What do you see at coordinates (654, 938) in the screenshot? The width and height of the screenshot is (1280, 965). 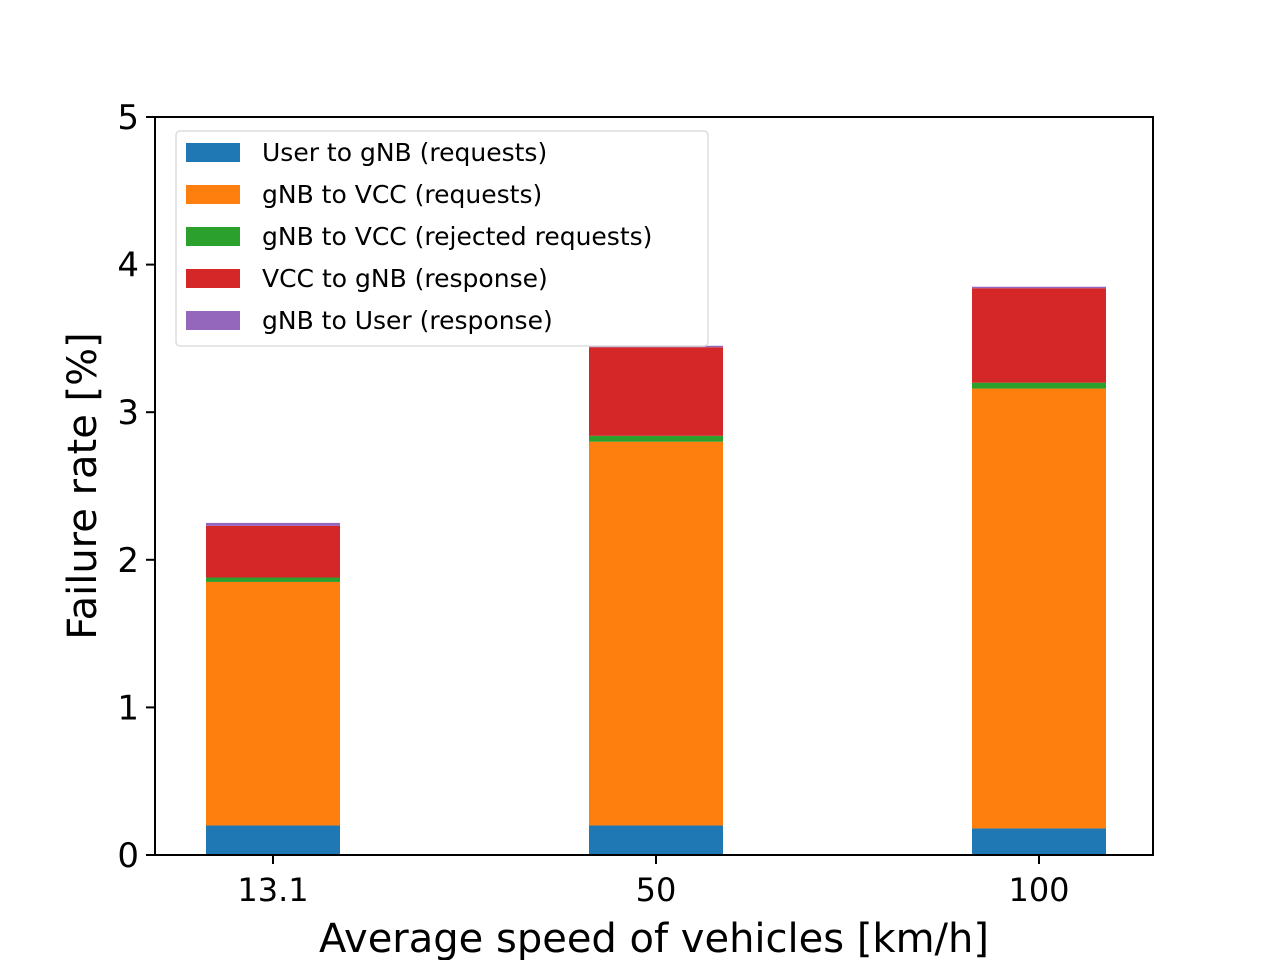 I see `x-axis-title: Average speed of vehicles [km/h]` at bounding box center [654, 938].